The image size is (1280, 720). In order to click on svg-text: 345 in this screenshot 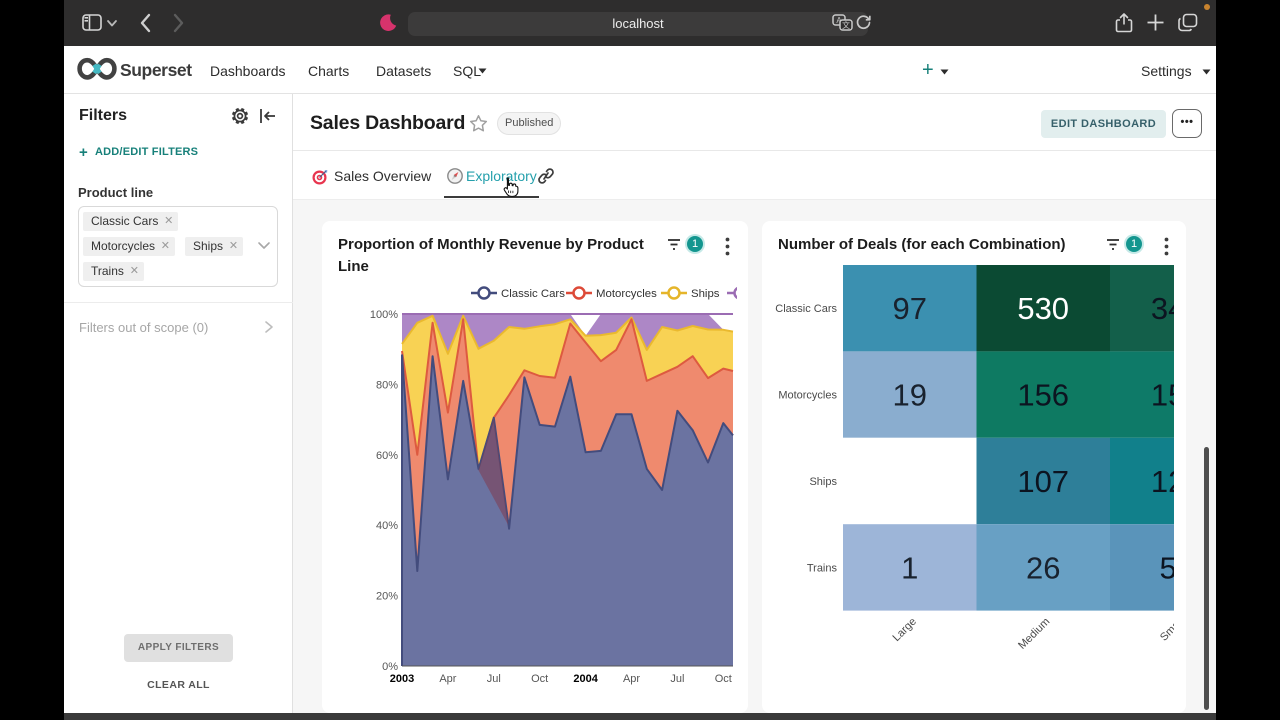, I will do `click(1162, 308)`.